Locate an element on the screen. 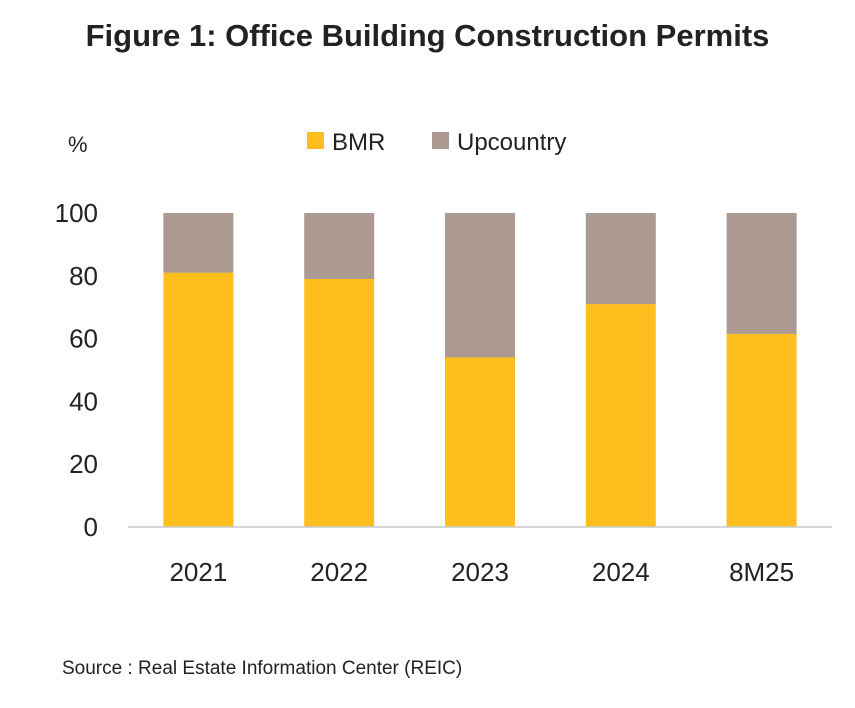  y-tick-label: 80 is located at coordinates (83, 276).